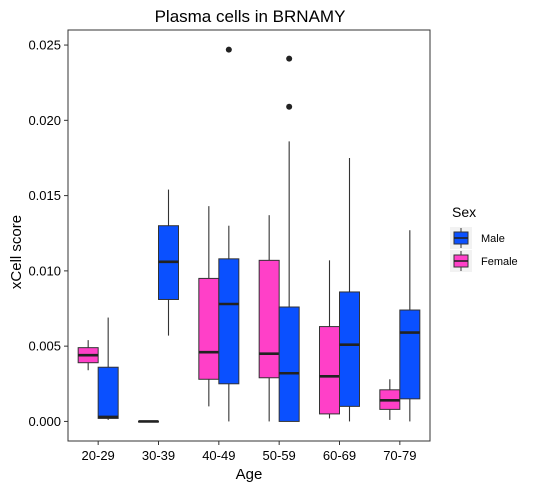  What do you see at coordinates (158, 455) in the screenshot?
I see `x-tick-label: 30-39` at bounding box center [158, 455].